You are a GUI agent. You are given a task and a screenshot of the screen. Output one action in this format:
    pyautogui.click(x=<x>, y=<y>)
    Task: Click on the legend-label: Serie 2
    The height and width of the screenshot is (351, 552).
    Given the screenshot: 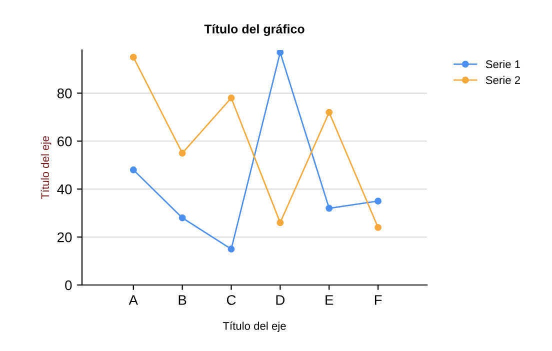 What is the action you would take?
    pyautogui.click(x=503, y=80)
    